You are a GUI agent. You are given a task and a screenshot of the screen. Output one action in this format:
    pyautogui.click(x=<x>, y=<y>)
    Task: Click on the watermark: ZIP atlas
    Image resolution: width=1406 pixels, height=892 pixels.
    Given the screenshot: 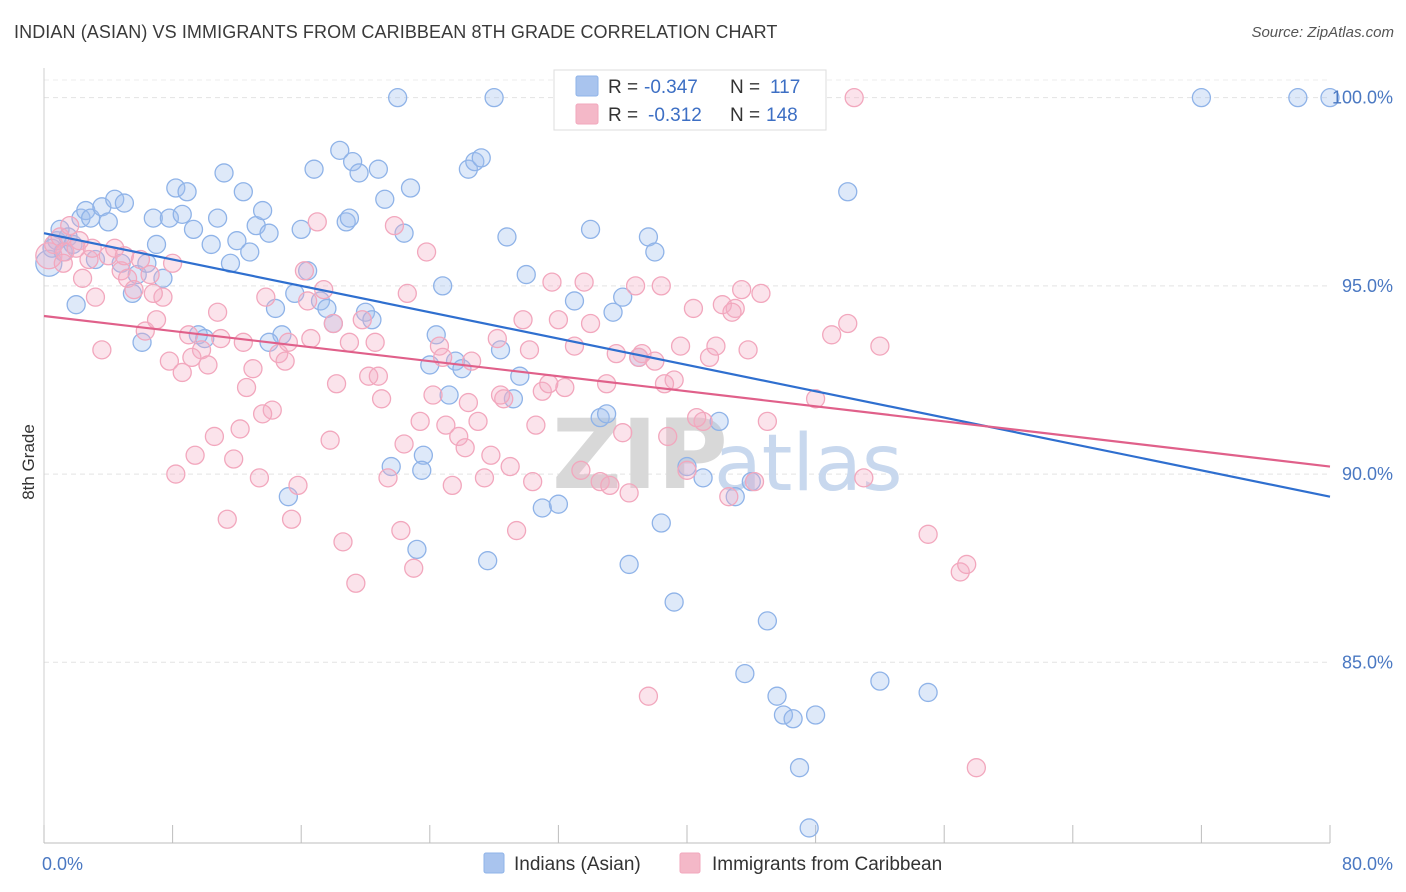 What is the action you would take?
    pyautogui.click(x=727, y=455)
    